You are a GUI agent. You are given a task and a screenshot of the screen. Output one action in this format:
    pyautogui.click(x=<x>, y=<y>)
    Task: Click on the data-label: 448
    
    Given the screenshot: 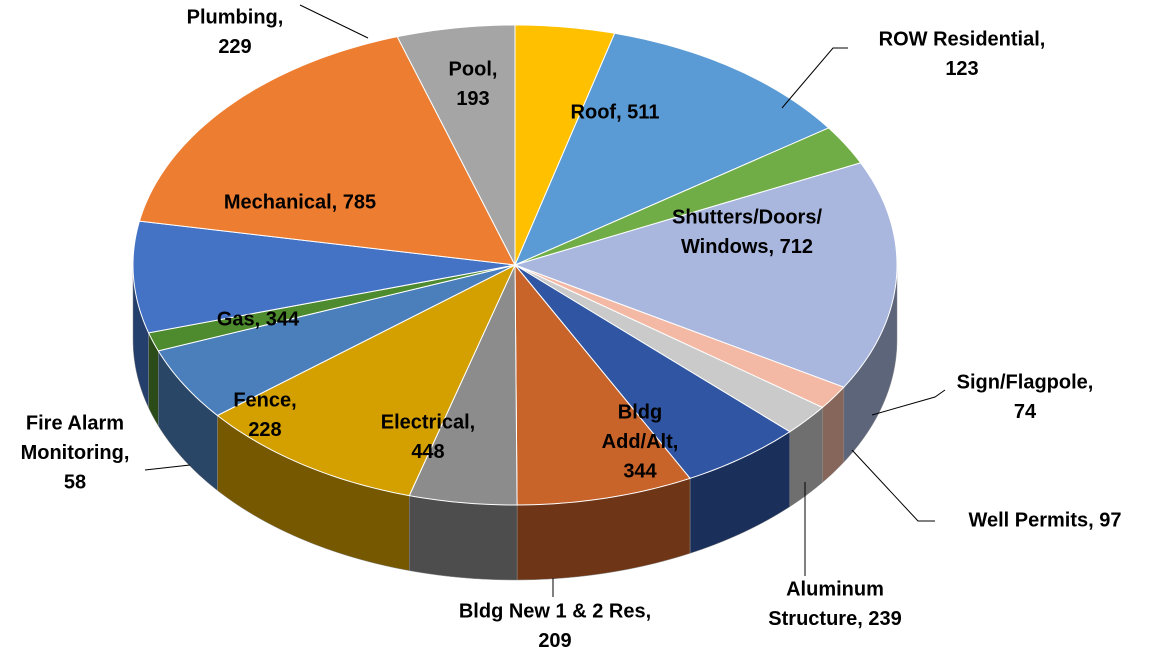 What is the action you would take?
    pyautogui.click(x=427, y=452)
    